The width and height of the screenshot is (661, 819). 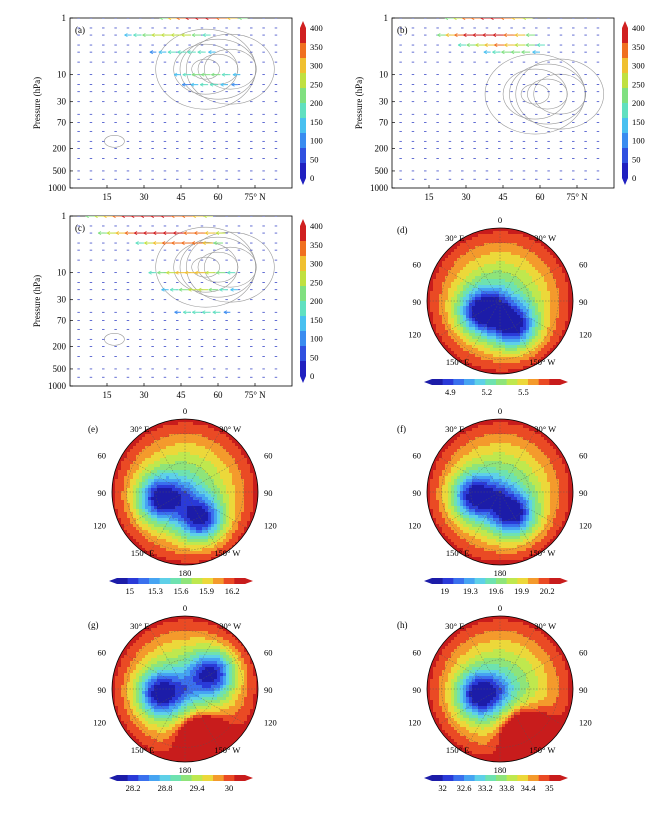 What do you see at coordinates (316, 245) in the screenshot?
I see `colorbar-tick-label: 350` at bounding box center [316, 245].